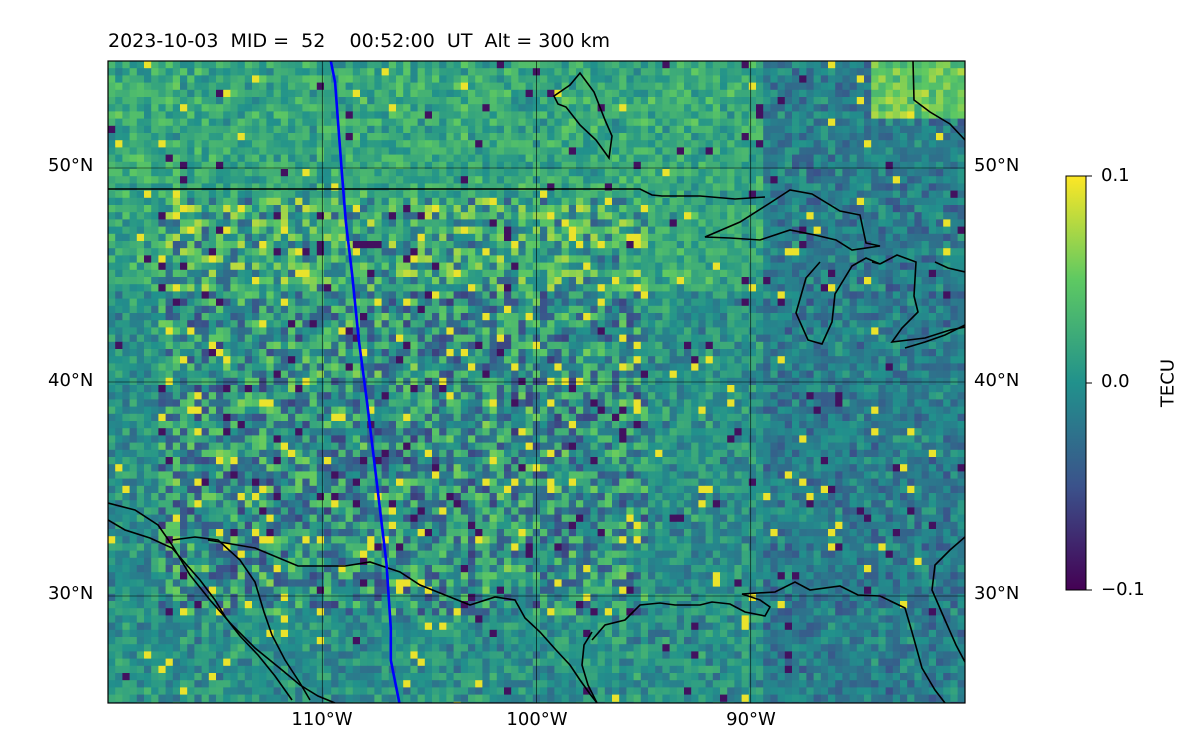 The image size is (1200, 750). What do you see at coordinates (71, 593) in the screenshot?
I see `lat-label-30-left: 30°N` at bounding box center [71, 593].